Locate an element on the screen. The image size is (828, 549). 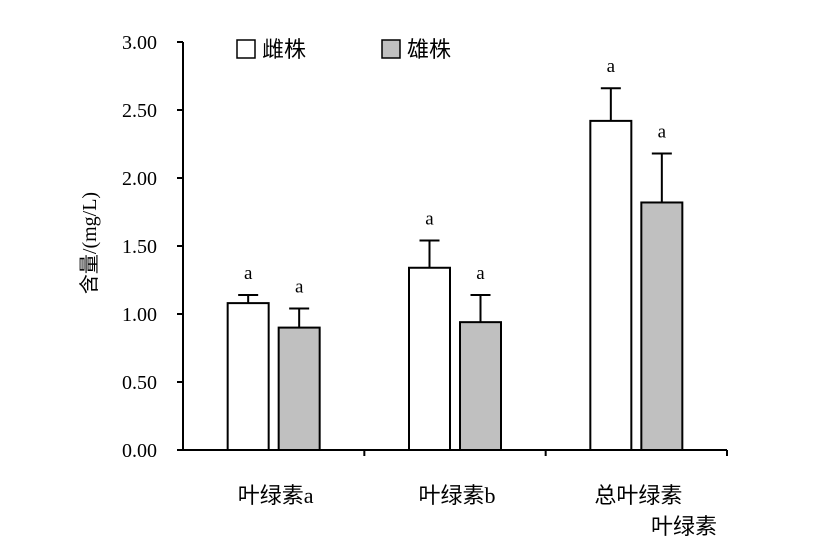
y-tick-label: 2.50 is located at coordinates (139, 111).